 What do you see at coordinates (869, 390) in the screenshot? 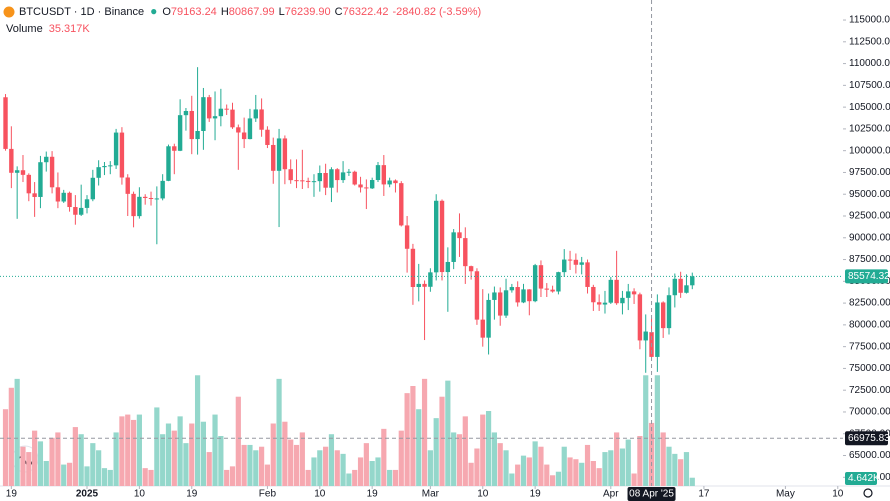
I see `y-tick-label: 72500.00` at bounding box center [869, 390].